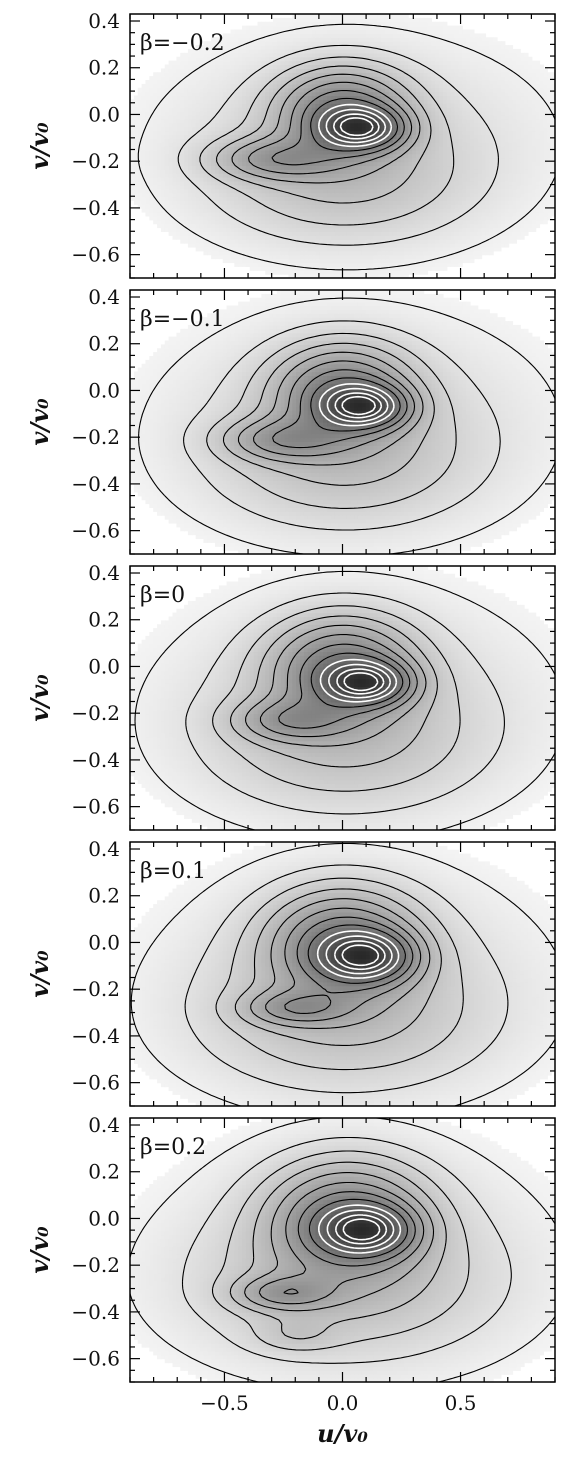 The width and height of the screenshot is (570, 1465). I want to click on x-tick-label: 0.5, so click(461, 1403).